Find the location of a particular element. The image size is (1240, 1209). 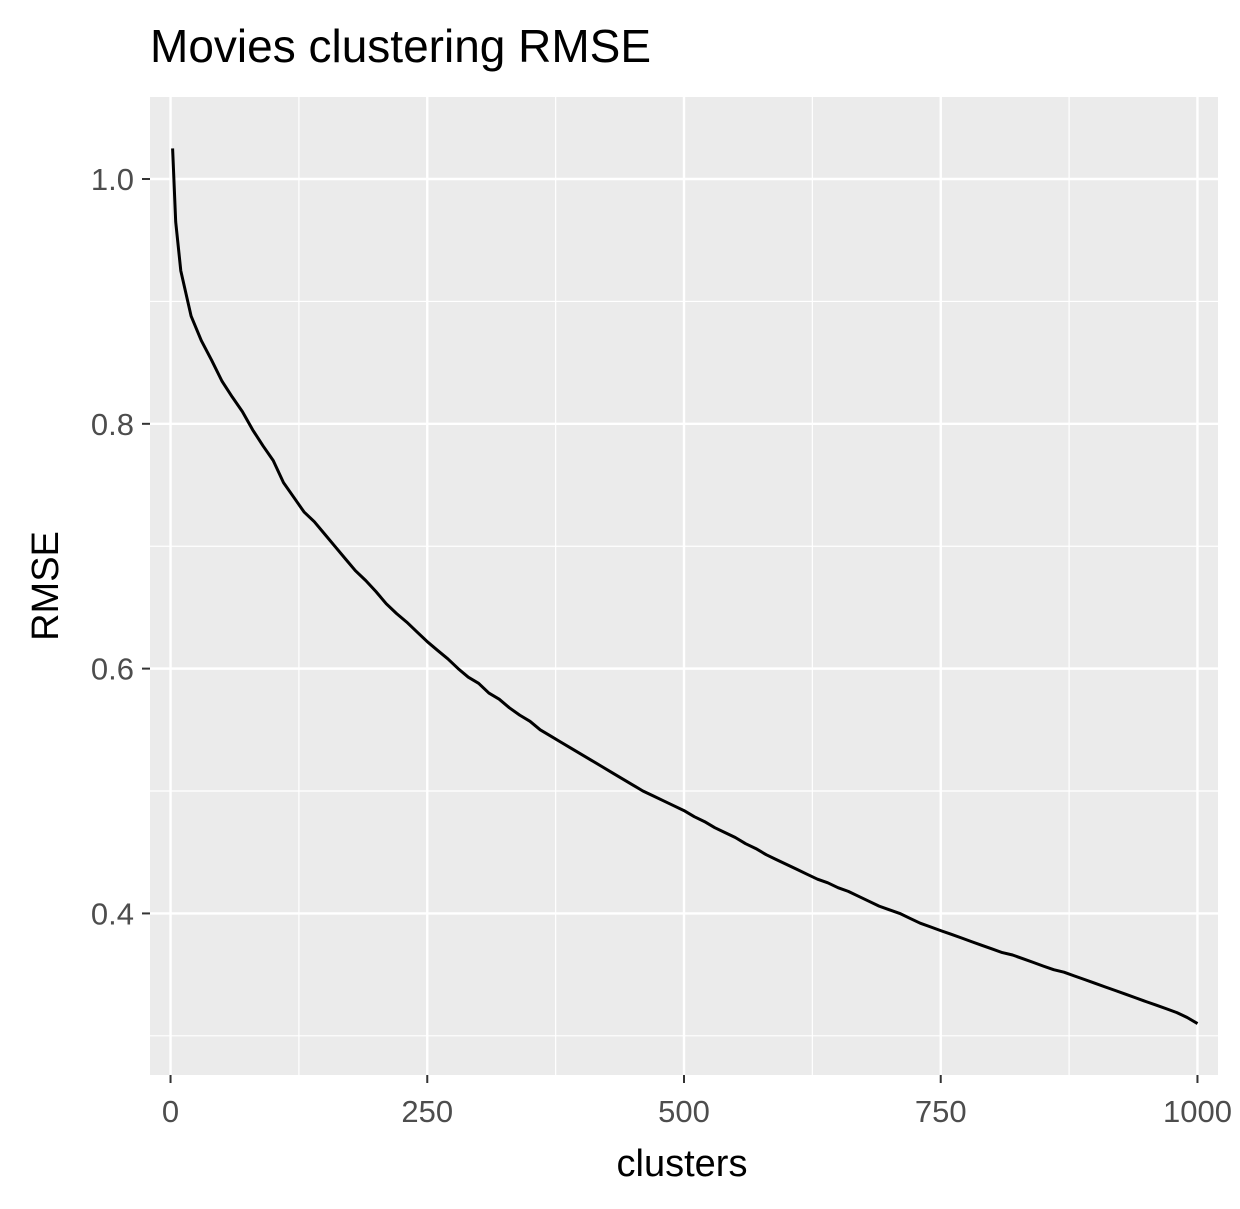

x-axis: 0 250 500 750 1000 is located at coordinates (697, 1102).